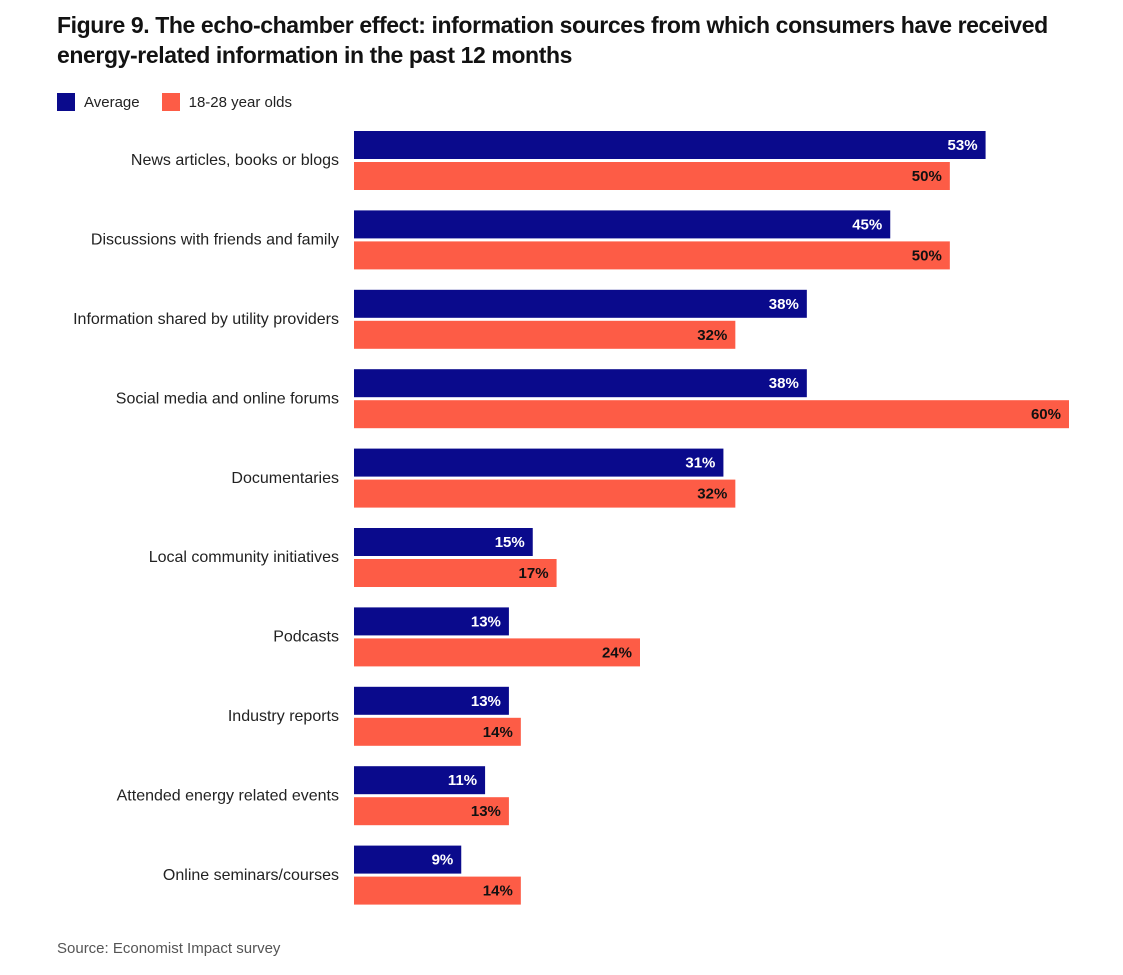 This screenshot has height=975, width=1123. What do you see at coordinates (306, 637) in the screenshot?
I see `category-label: Podcasts` at bounding box center [306, 637].